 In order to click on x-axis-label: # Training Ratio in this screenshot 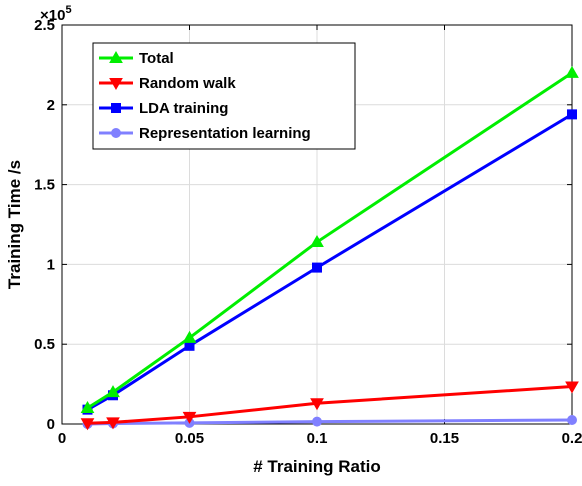, I will do `click(317, 466)`.